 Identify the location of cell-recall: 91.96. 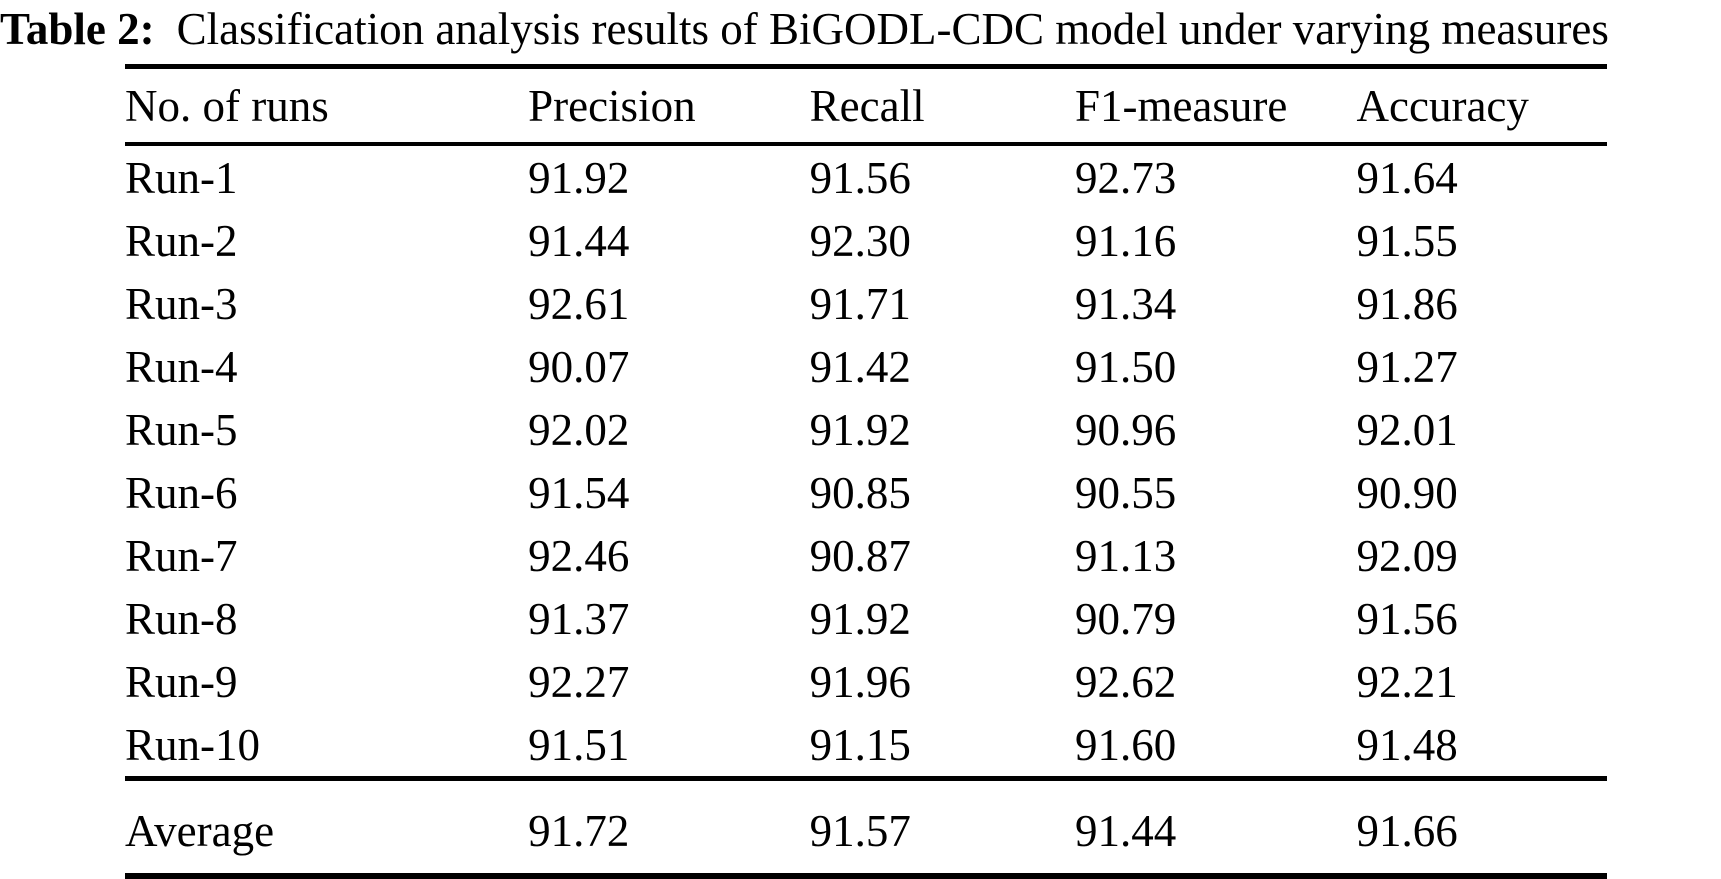
(860, 681).